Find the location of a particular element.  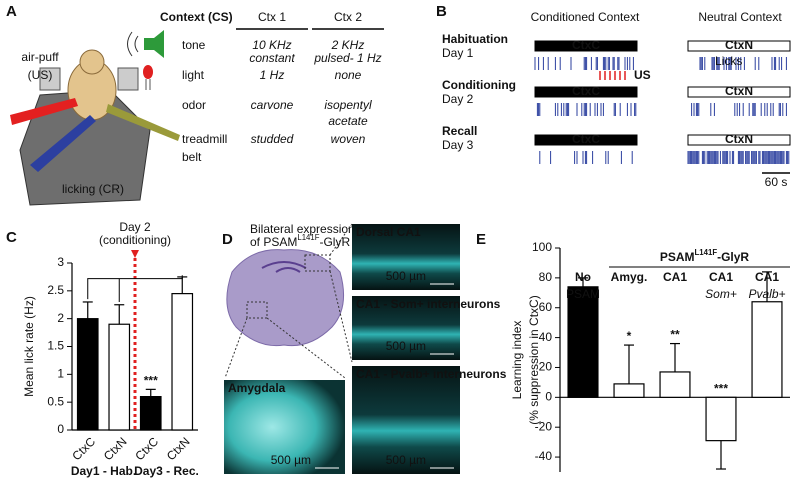

context-title: Context (CS) is located at coordinates (196, 17).